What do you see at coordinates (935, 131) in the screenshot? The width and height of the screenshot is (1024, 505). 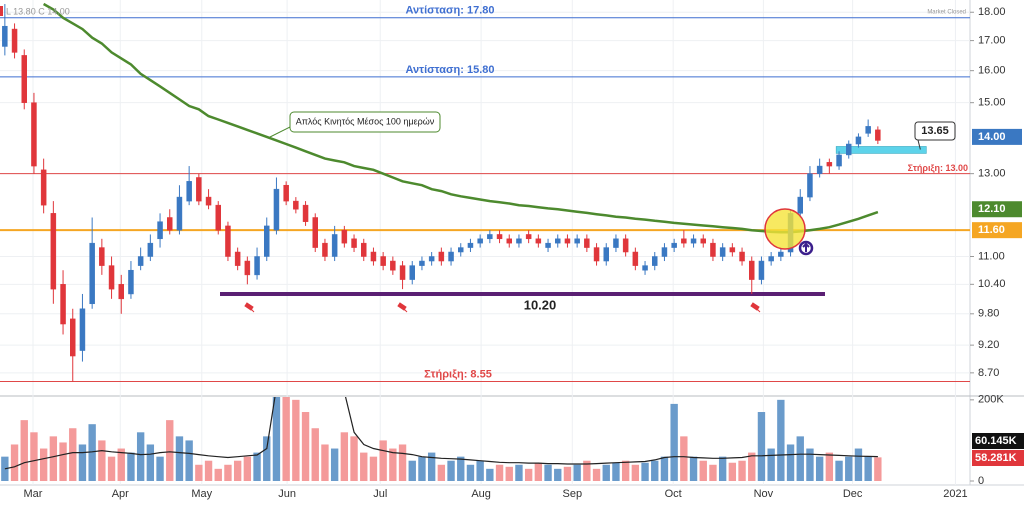 I see `zone-label-box` at bounding box center [935, 131].